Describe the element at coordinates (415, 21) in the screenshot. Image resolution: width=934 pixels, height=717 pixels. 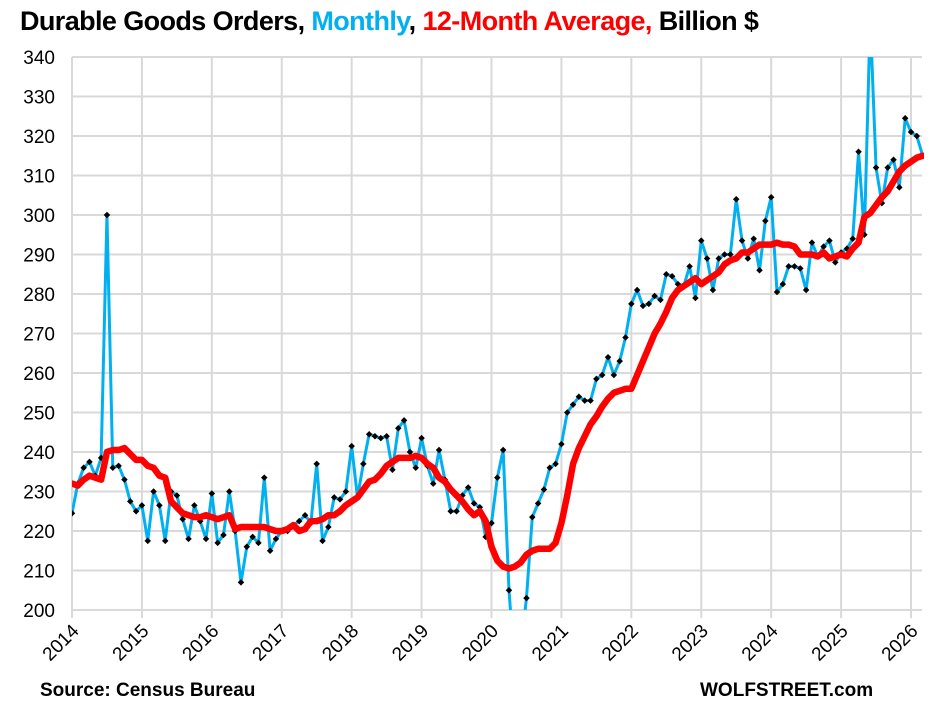
I see `title-part-3: ,` at that location.